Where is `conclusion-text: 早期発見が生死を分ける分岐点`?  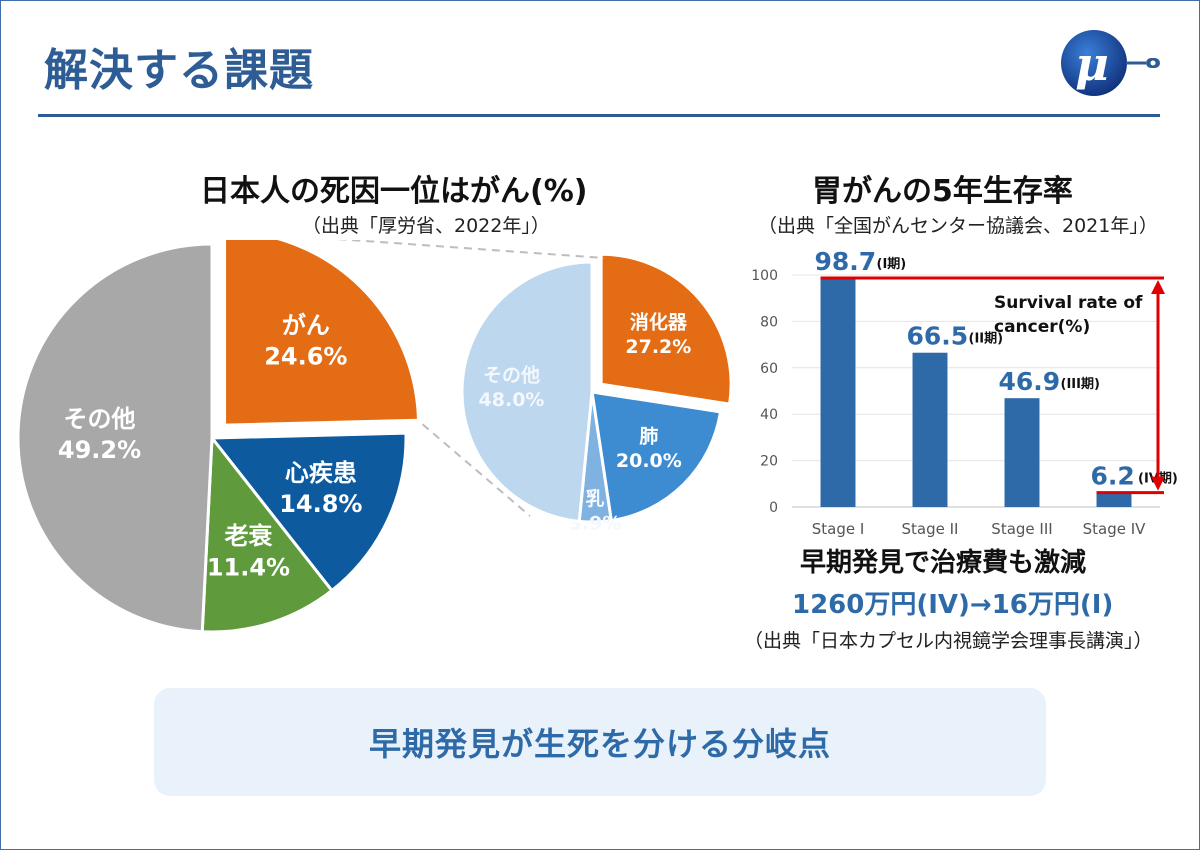 conclusion-text: 早期発見が生死を分ける分岐点 is located at coordinates (599, 744).